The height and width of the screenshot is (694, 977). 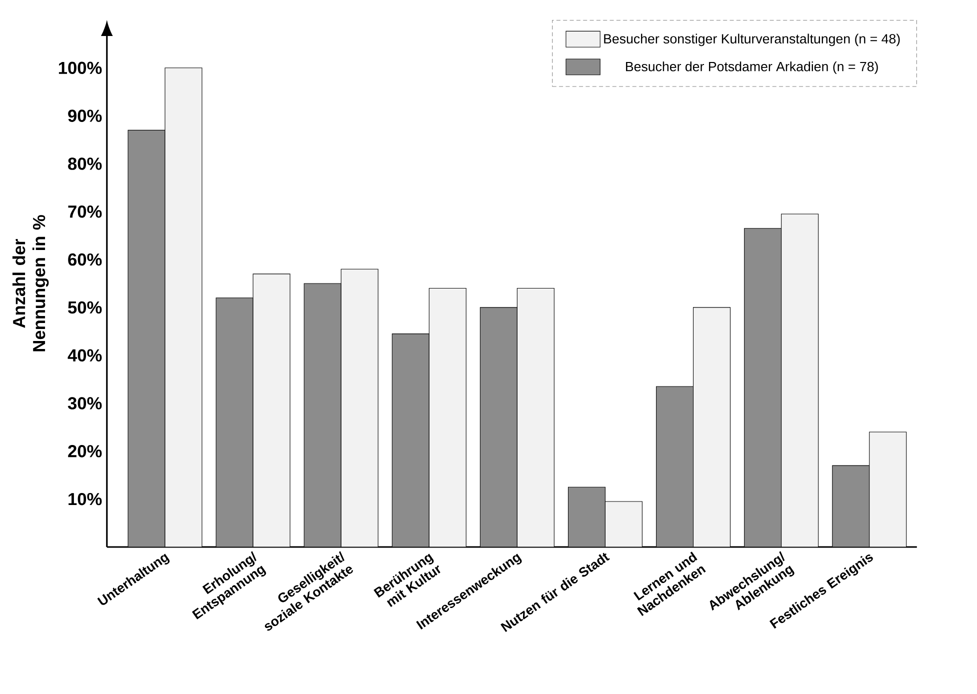 What do you see at coordinates (85, 211) in the screenshot?
I see `y-tick-label: 70%` at bounding box center [85, 211].